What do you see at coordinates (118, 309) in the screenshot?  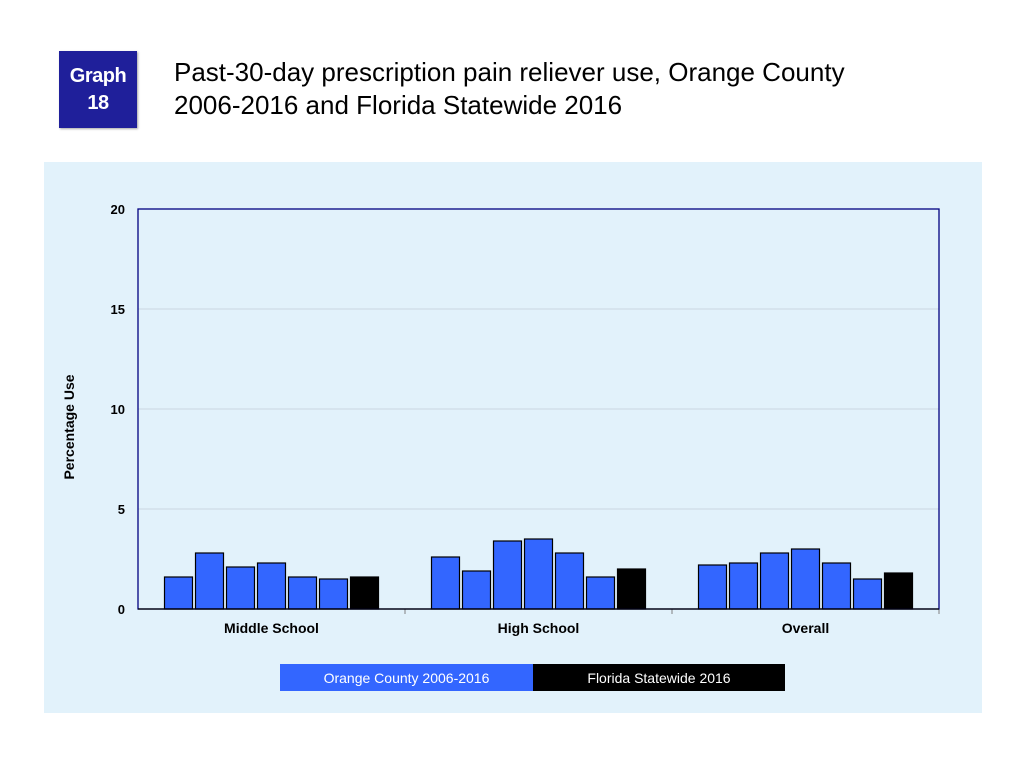 I see `y-tick-label: 15` at bounding box center [118, 309].